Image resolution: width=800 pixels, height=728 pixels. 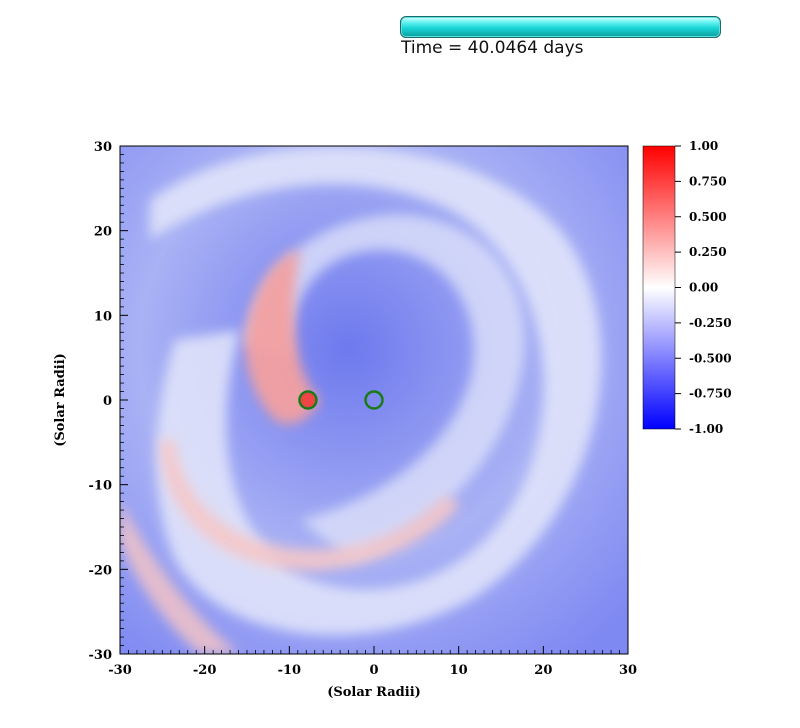 I want to click on y-tick-label: 20, so click(x=103, y=232).